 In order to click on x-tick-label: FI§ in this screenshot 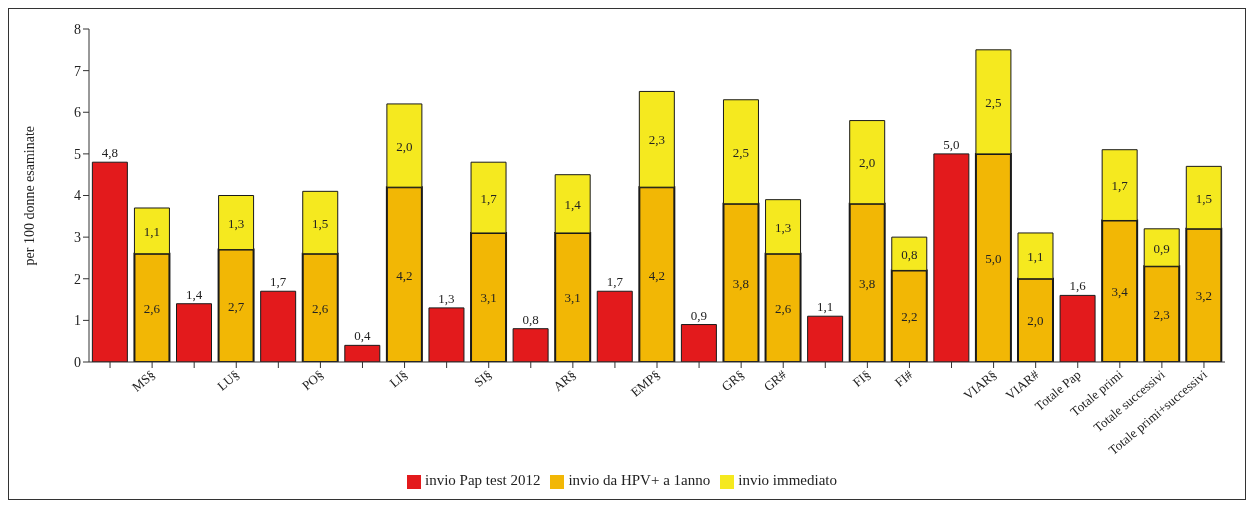, I will do `click(861, 378)`.